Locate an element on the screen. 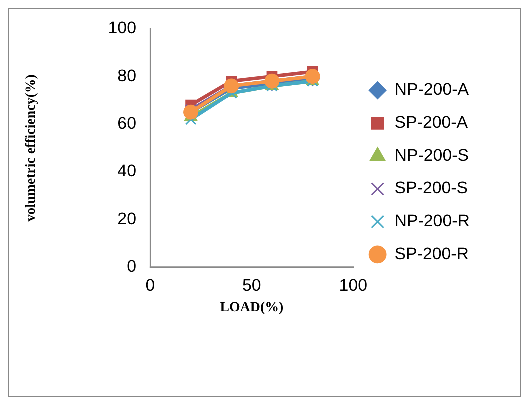 The image size is (531, 407). legend-label: SP-200-R is located at coordinates (432, 254).